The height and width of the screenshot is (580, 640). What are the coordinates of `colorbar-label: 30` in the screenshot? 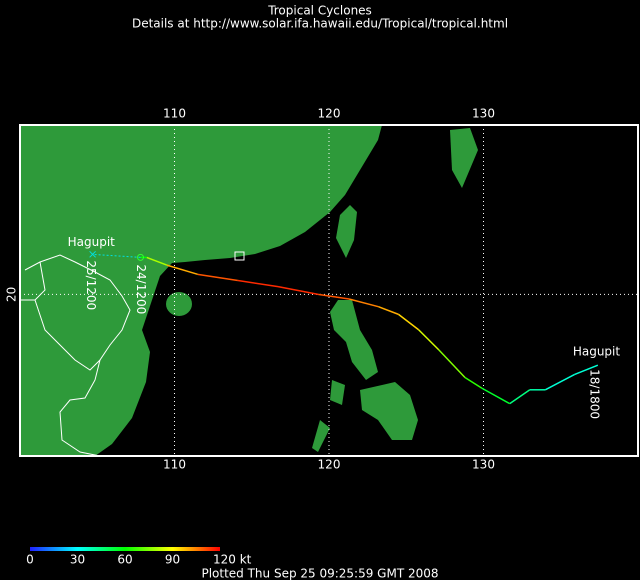 It's located at (77, 560).